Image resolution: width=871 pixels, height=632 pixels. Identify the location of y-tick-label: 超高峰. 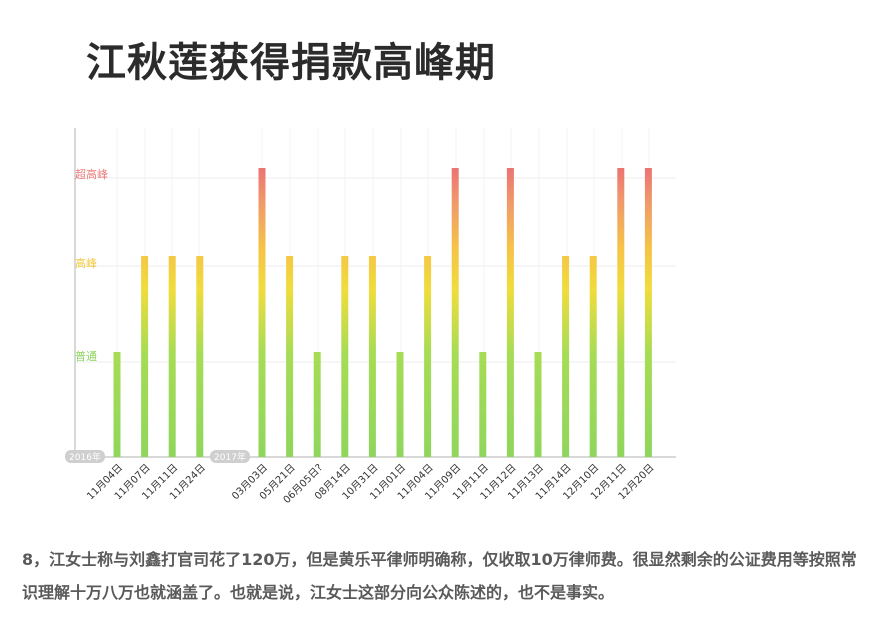
(91, 174).